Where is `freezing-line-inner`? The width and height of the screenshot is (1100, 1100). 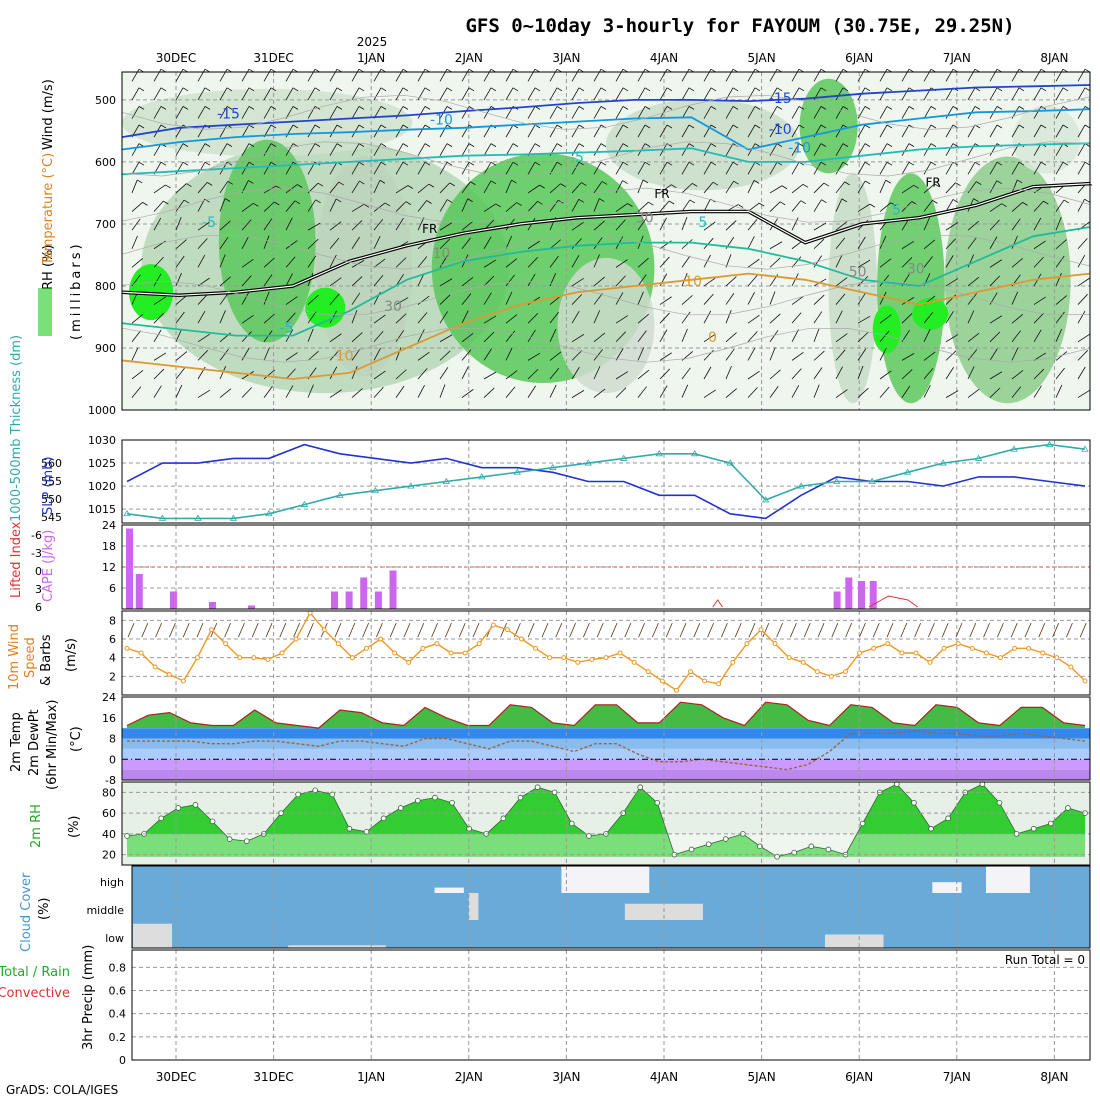
freezing-line-inner is located at coordinates (606, 239).